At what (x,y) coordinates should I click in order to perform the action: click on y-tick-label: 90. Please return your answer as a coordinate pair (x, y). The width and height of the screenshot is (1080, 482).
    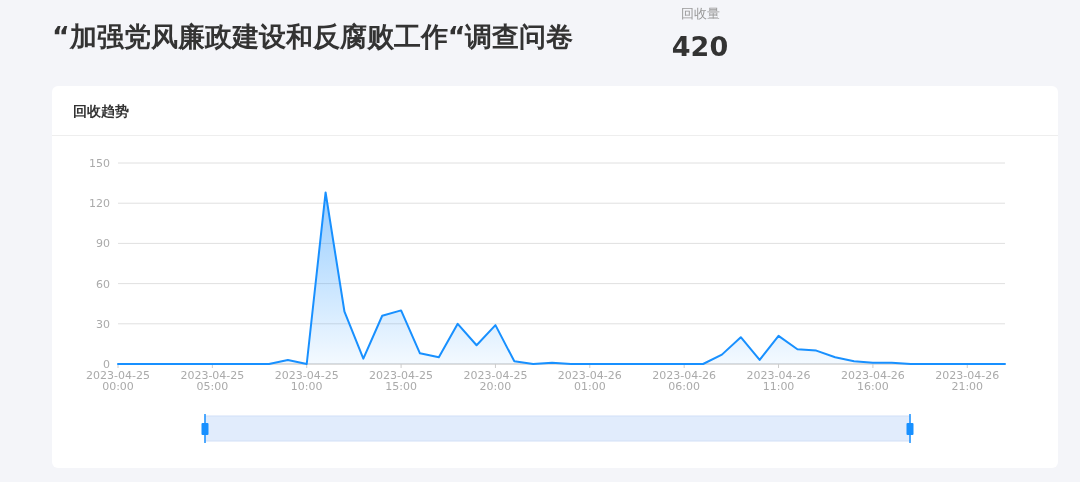
    Looking at the image, I should click on (103, 244).